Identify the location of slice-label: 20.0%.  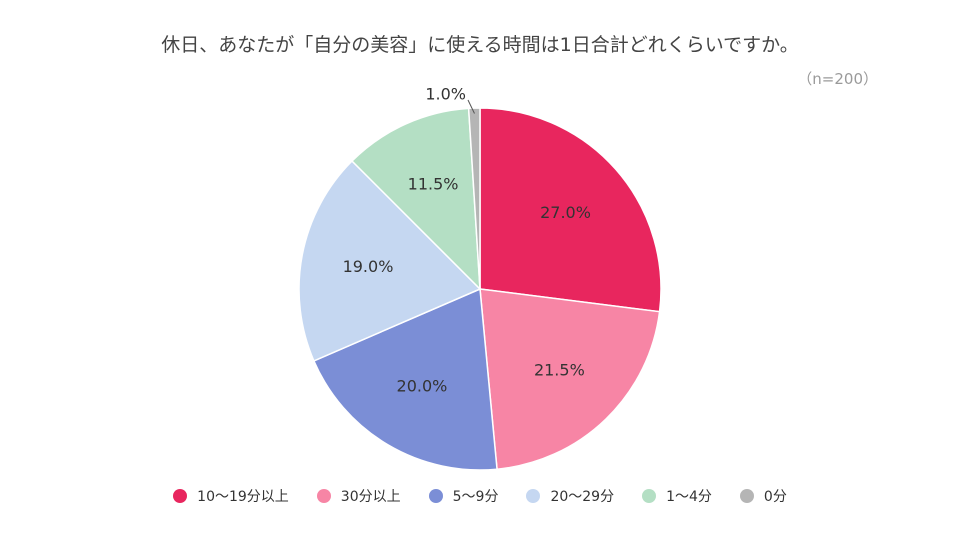
(422, 386).